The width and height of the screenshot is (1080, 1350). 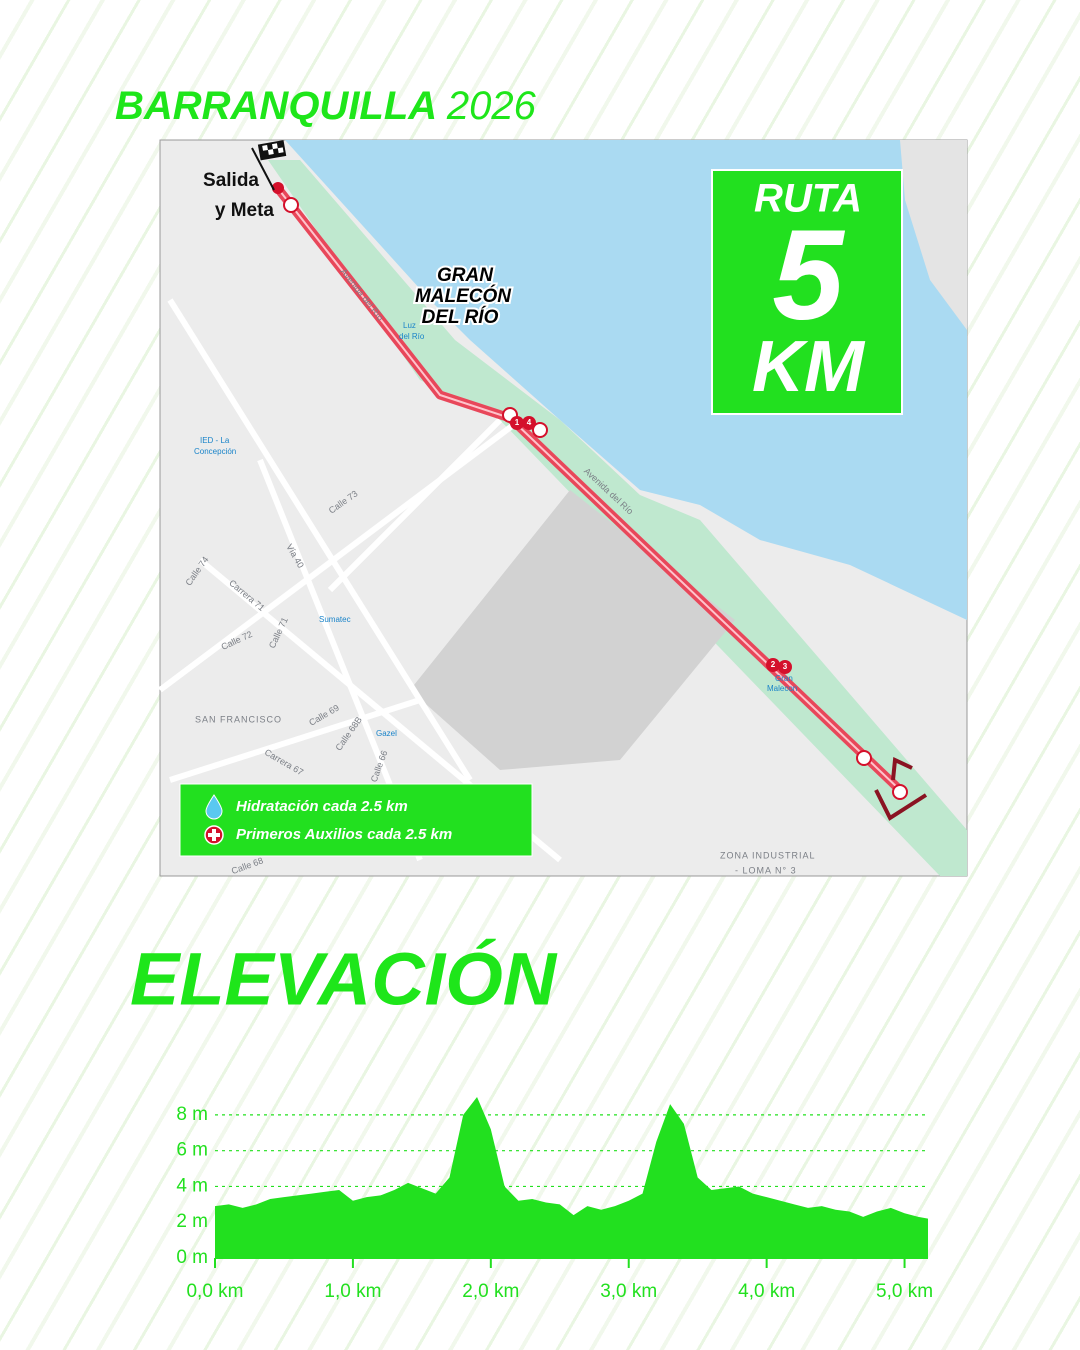 I want to click on checkpoint-label: 4, so click(x=529, y=422).